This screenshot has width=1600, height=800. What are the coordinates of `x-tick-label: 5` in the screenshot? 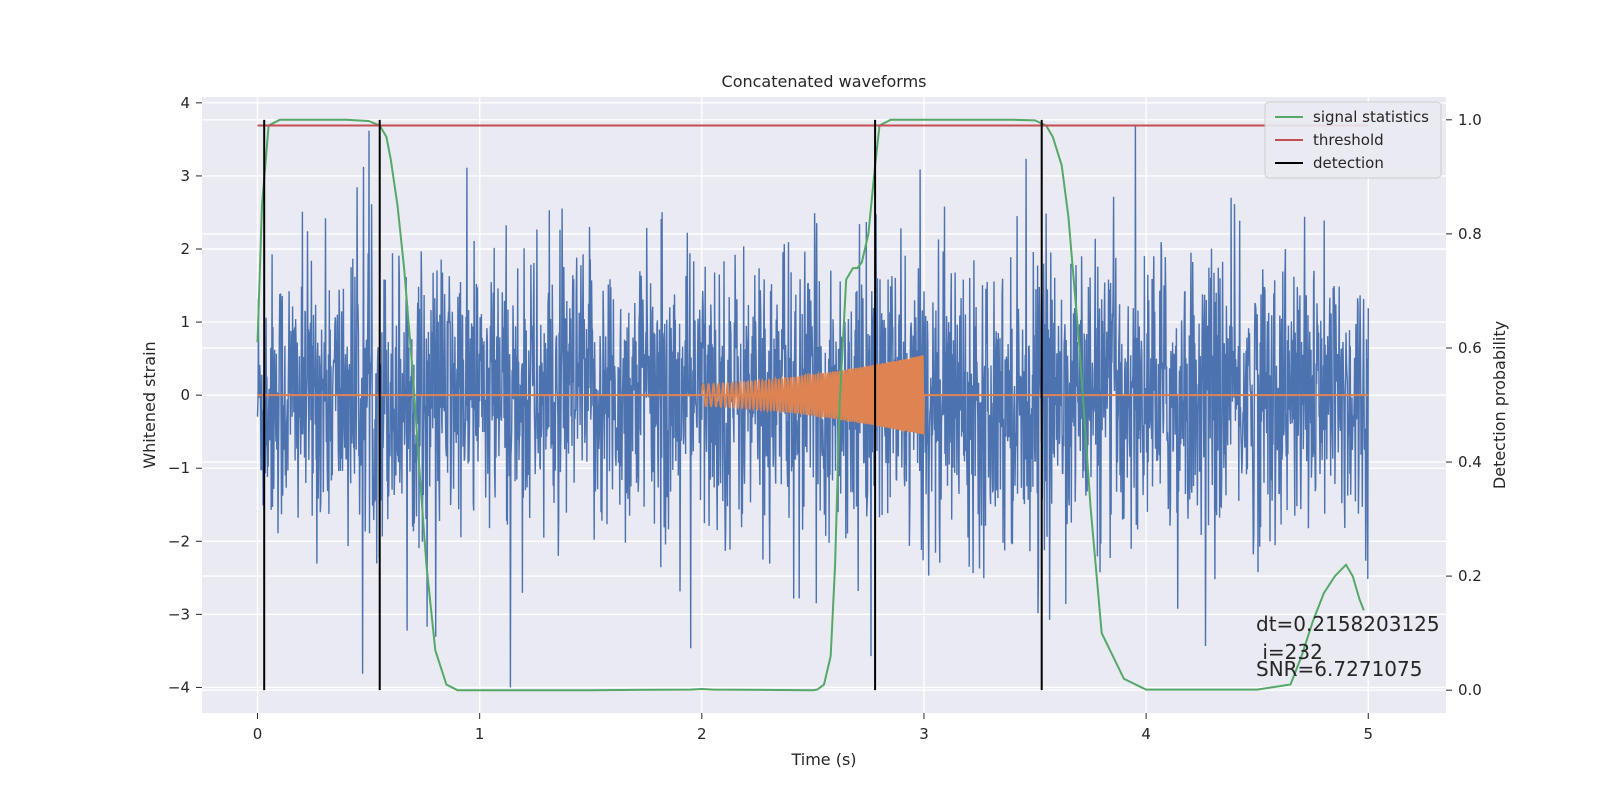 It's located at (1368, 734).